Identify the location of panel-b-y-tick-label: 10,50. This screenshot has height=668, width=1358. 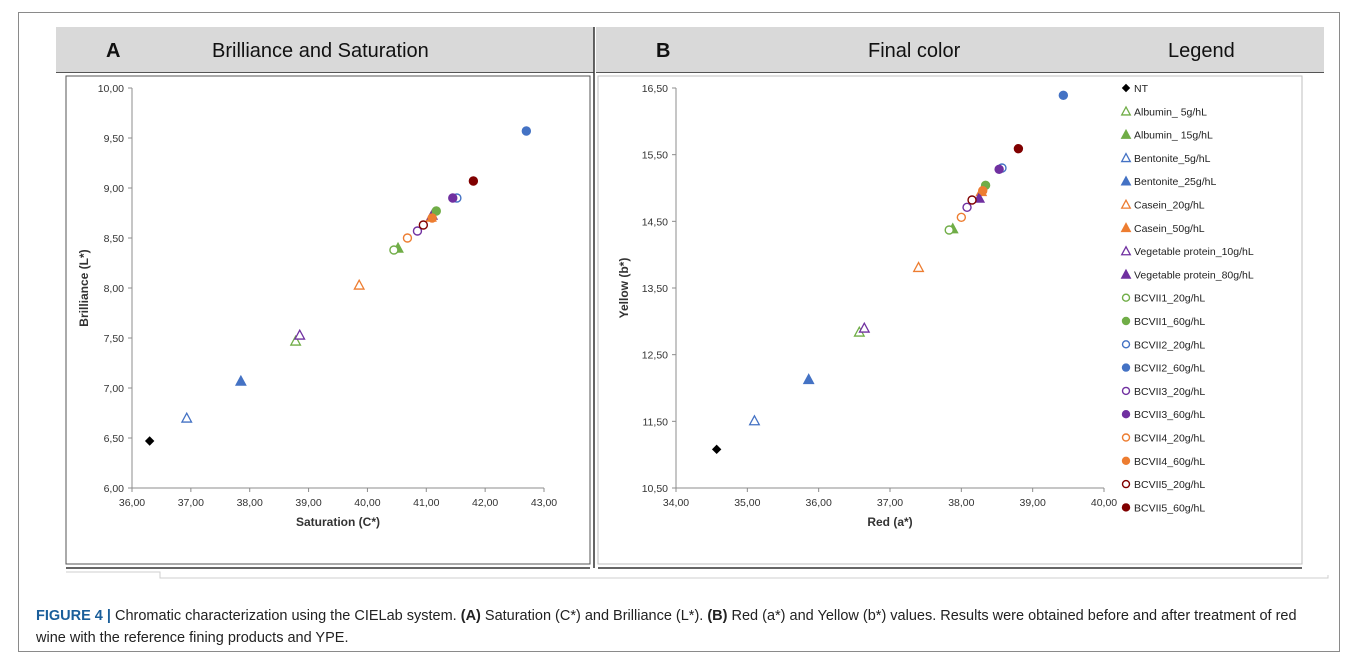
(655, 489).